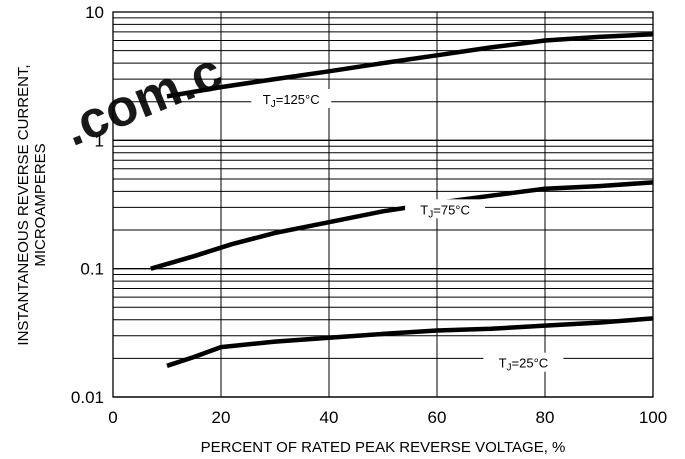  I want to click on x-tick-label: 40, so click(329, 417).